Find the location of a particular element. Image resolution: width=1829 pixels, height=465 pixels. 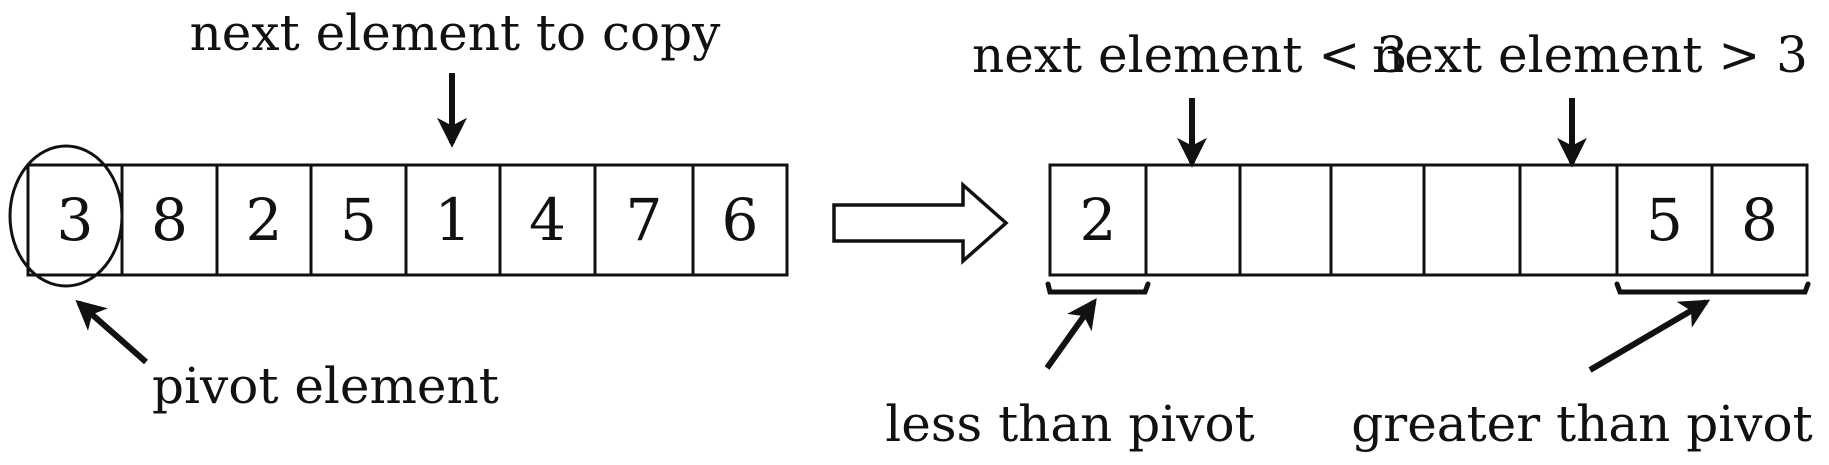

output-array-cell-value: 8 is located at coordinates (1759, 220).